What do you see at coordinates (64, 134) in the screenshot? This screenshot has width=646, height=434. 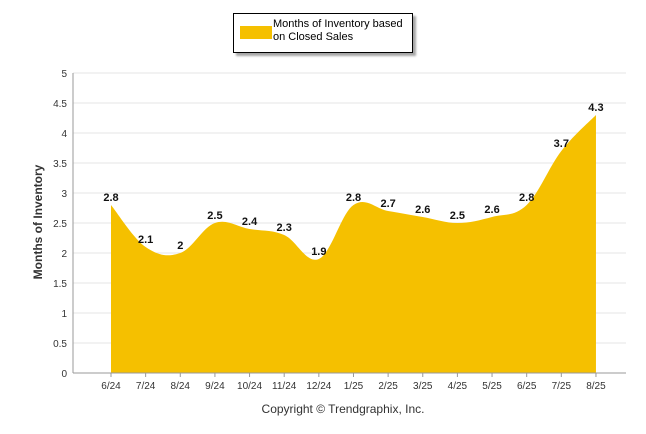 I see `y-tick-label: 4` at bounding box center [64, 134].